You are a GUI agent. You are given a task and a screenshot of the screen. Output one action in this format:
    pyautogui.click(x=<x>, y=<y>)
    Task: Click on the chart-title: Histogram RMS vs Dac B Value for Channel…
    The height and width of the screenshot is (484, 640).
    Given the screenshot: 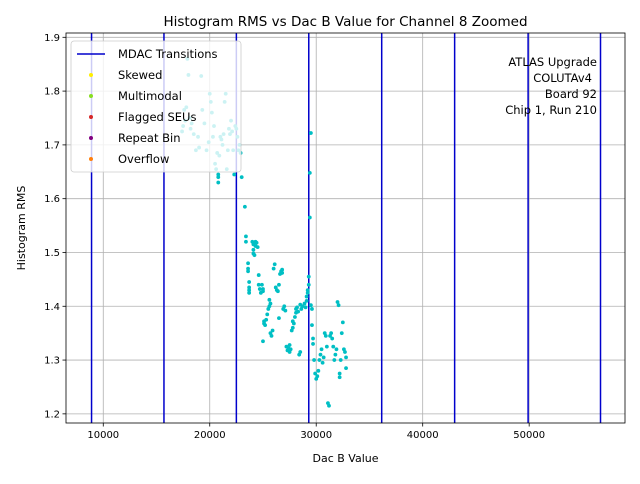 What is the action you would take?
    pyautogui.click(x=345, y=22)
    